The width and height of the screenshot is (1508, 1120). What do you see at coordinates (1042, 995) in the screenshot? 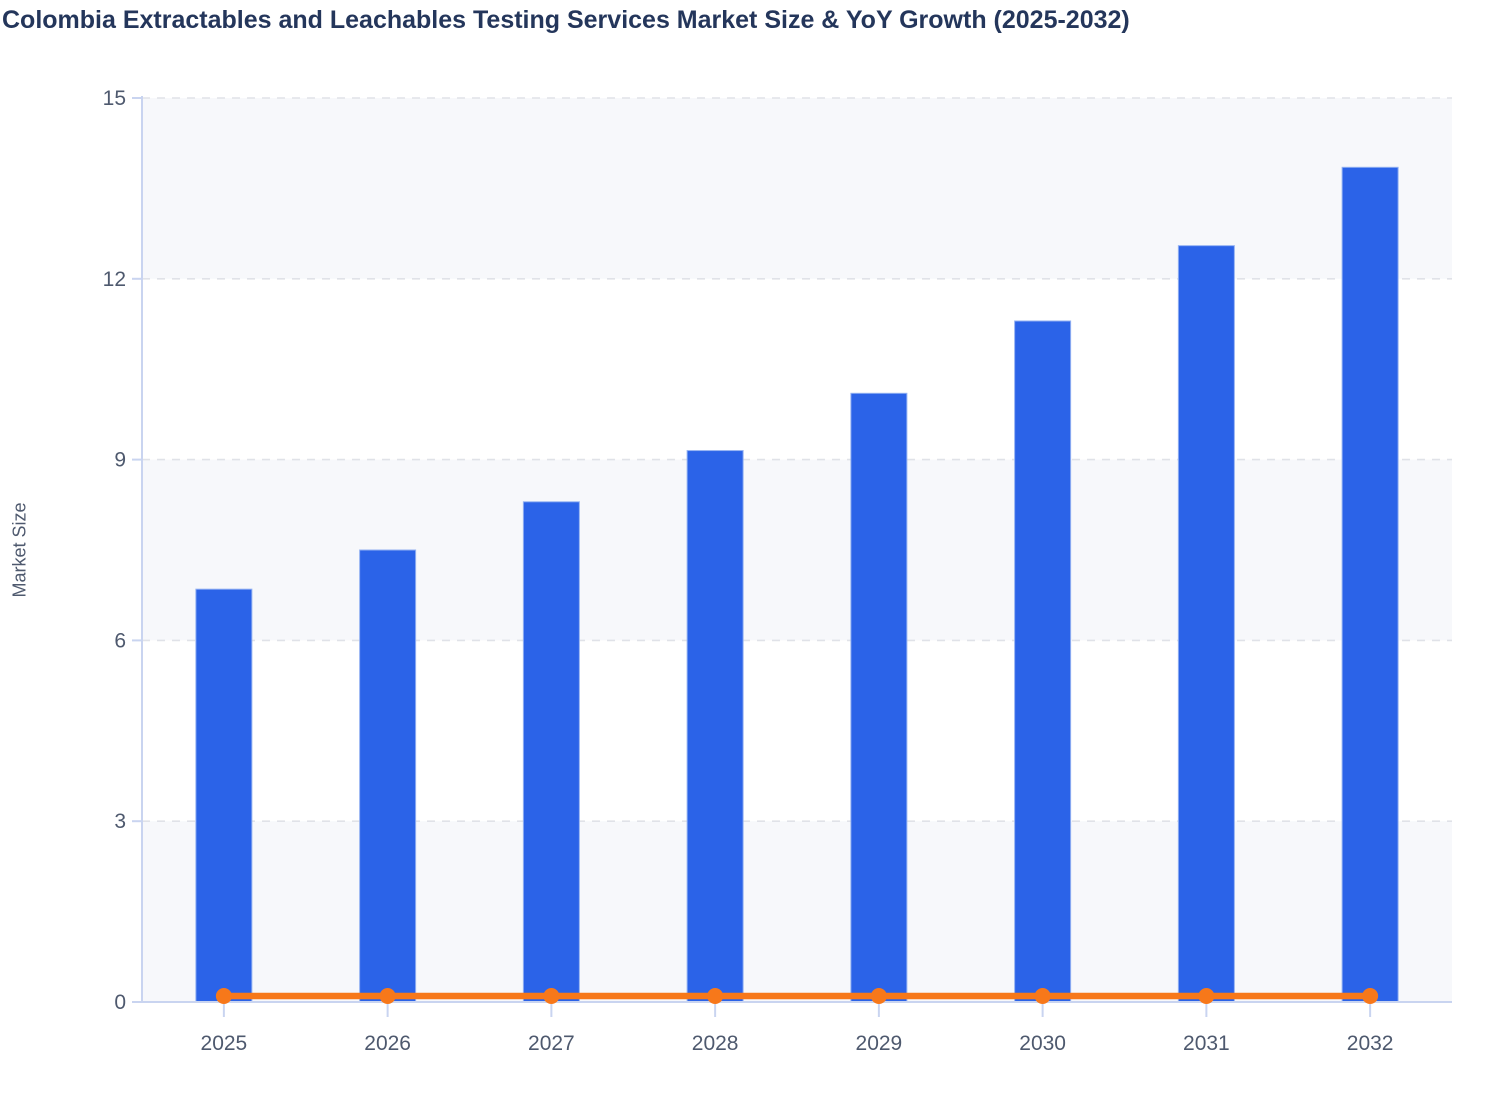
I see `yoy-marker-2030` at bounding box center [1042, 995].